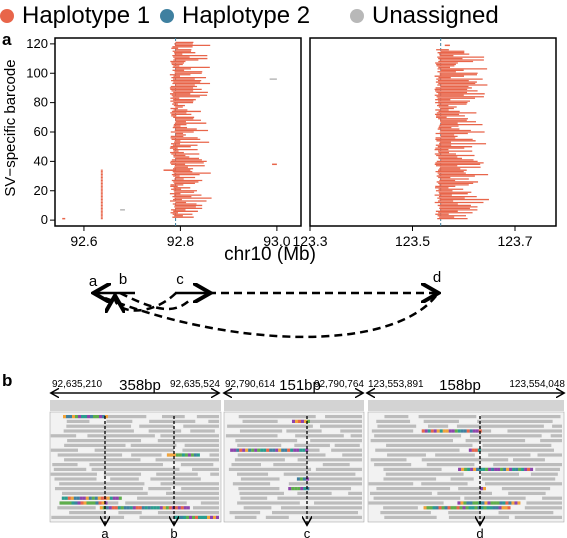 The width and height of the screenshot is (567, 538). What do you see at coordinates (514, 241) in the screenshot?
I see `x-tick-label: 123.7` at bounding box center [514, 241].